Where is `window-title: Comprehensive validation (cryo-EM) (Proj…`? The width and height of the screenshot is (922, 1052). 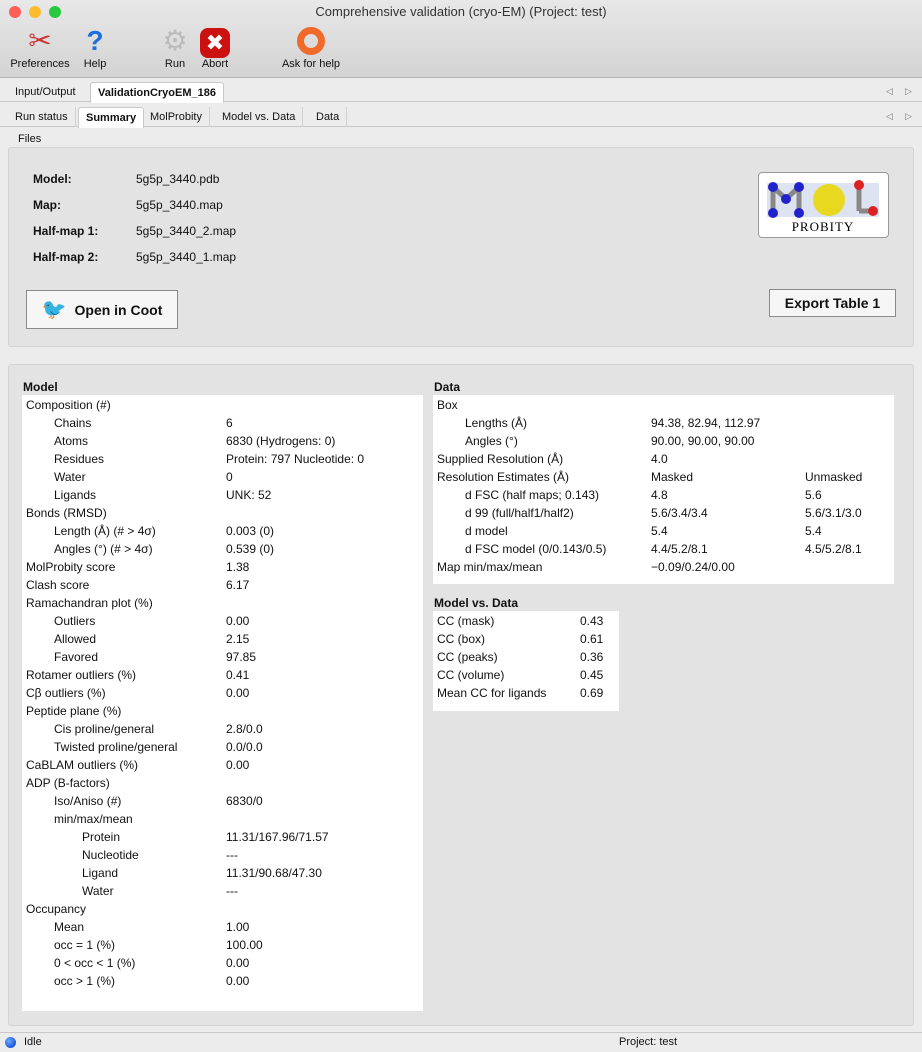 window-title: Comprehensive validation (cryo-EM) (Proj… is located at coordinates (461, 11).